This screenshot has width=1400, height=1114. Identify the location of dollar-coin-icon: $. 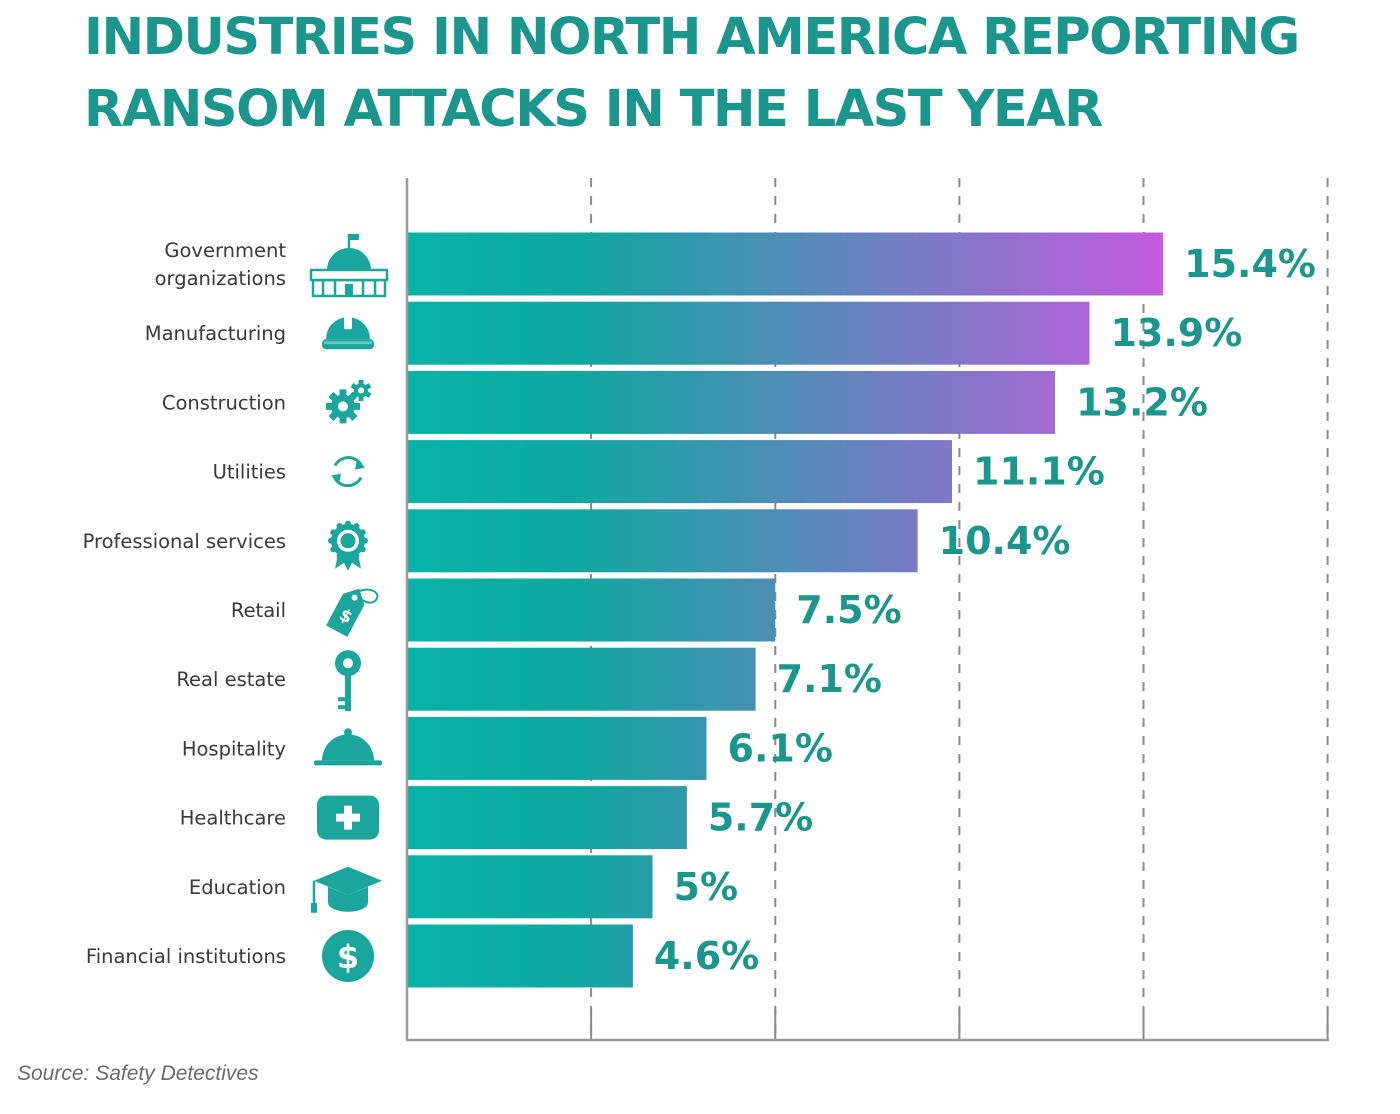
(348, 956).